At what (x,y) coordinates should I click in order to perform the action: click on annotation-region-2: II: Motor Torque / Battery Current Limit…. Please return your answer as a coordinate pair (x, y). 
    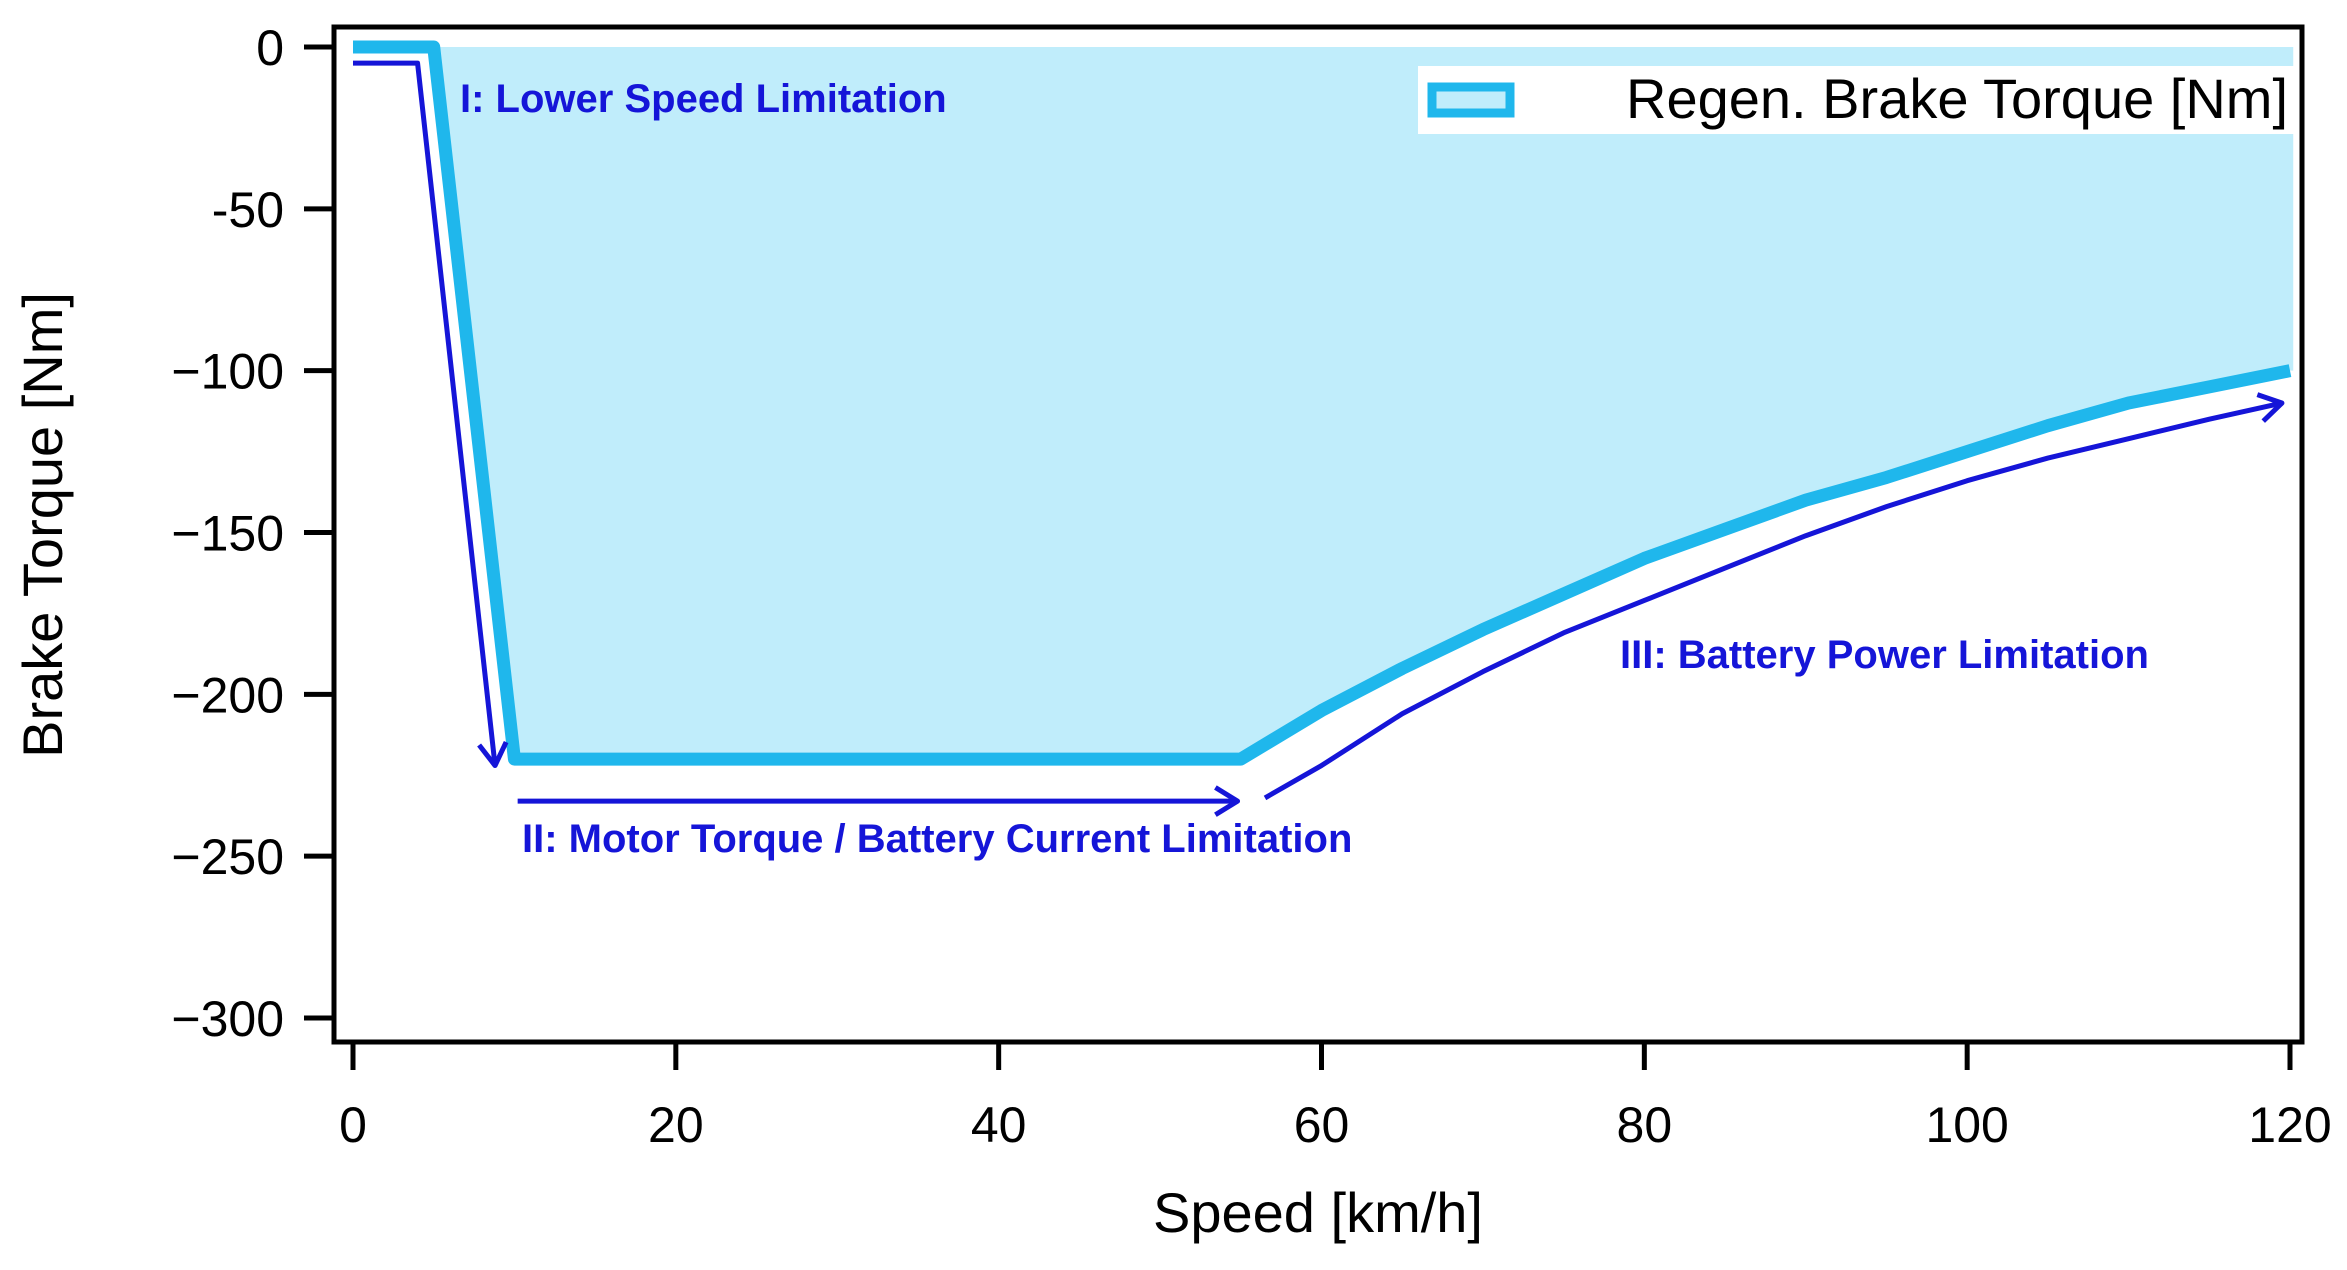
    Looking at the image, I should click on (937, 839).